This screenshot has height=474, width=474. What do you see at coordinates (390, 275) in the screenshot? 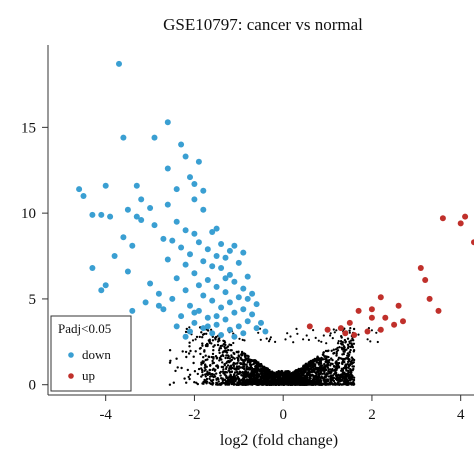
I see `series-up` at bounding box center [390, 275].